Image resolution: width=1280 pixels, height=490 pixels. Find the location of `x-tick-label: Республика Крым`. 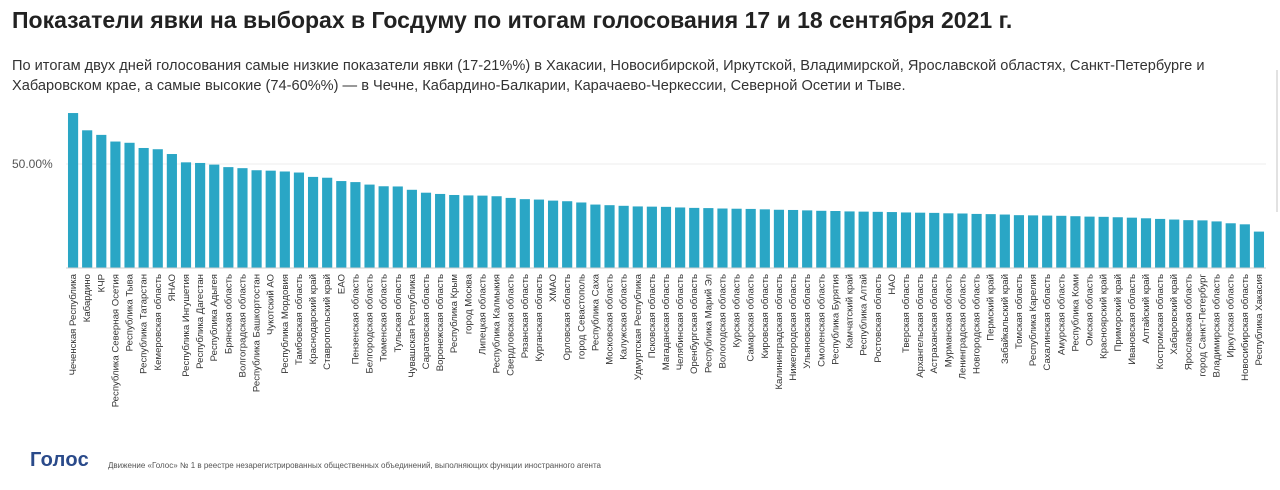

x-tick-label: Республика Крым is located at coordinates (454, 313).